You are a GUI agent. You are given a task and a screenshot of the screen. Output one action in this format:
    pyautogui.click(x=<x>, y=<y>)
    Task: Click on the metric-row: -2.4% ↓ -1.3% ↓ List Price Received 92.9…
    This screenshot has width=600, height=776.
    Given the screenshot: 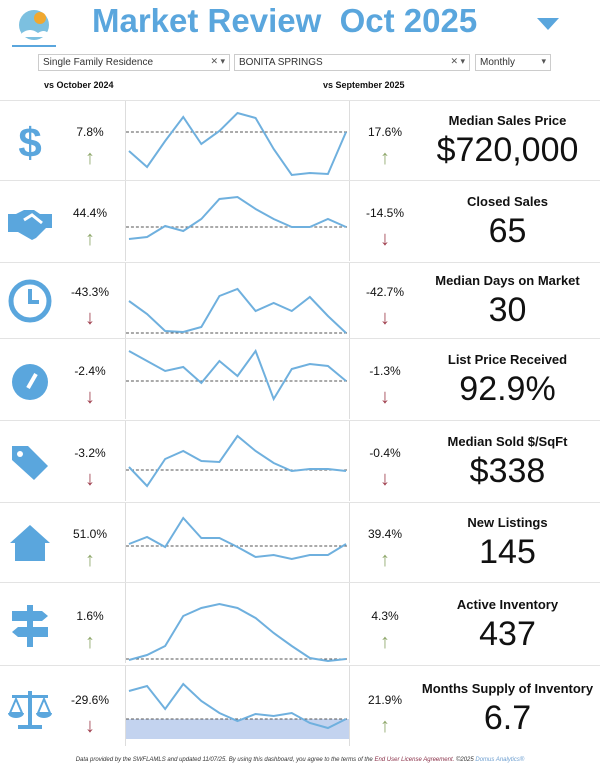 What is the action you would take?
    pyautogui.click(x=300, y=379)
    